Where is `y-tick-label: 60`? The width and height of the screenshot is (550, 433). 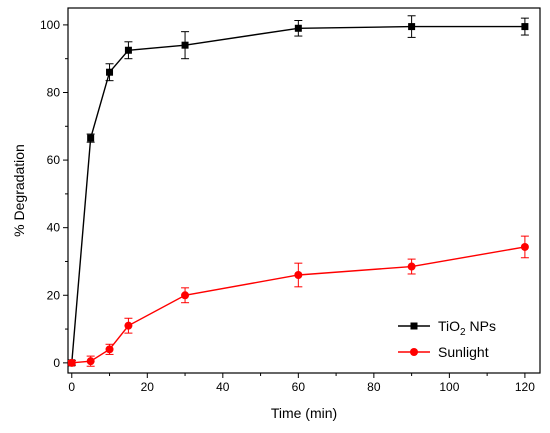
y-tick-label: 60 is located at coordinates (54, 160).